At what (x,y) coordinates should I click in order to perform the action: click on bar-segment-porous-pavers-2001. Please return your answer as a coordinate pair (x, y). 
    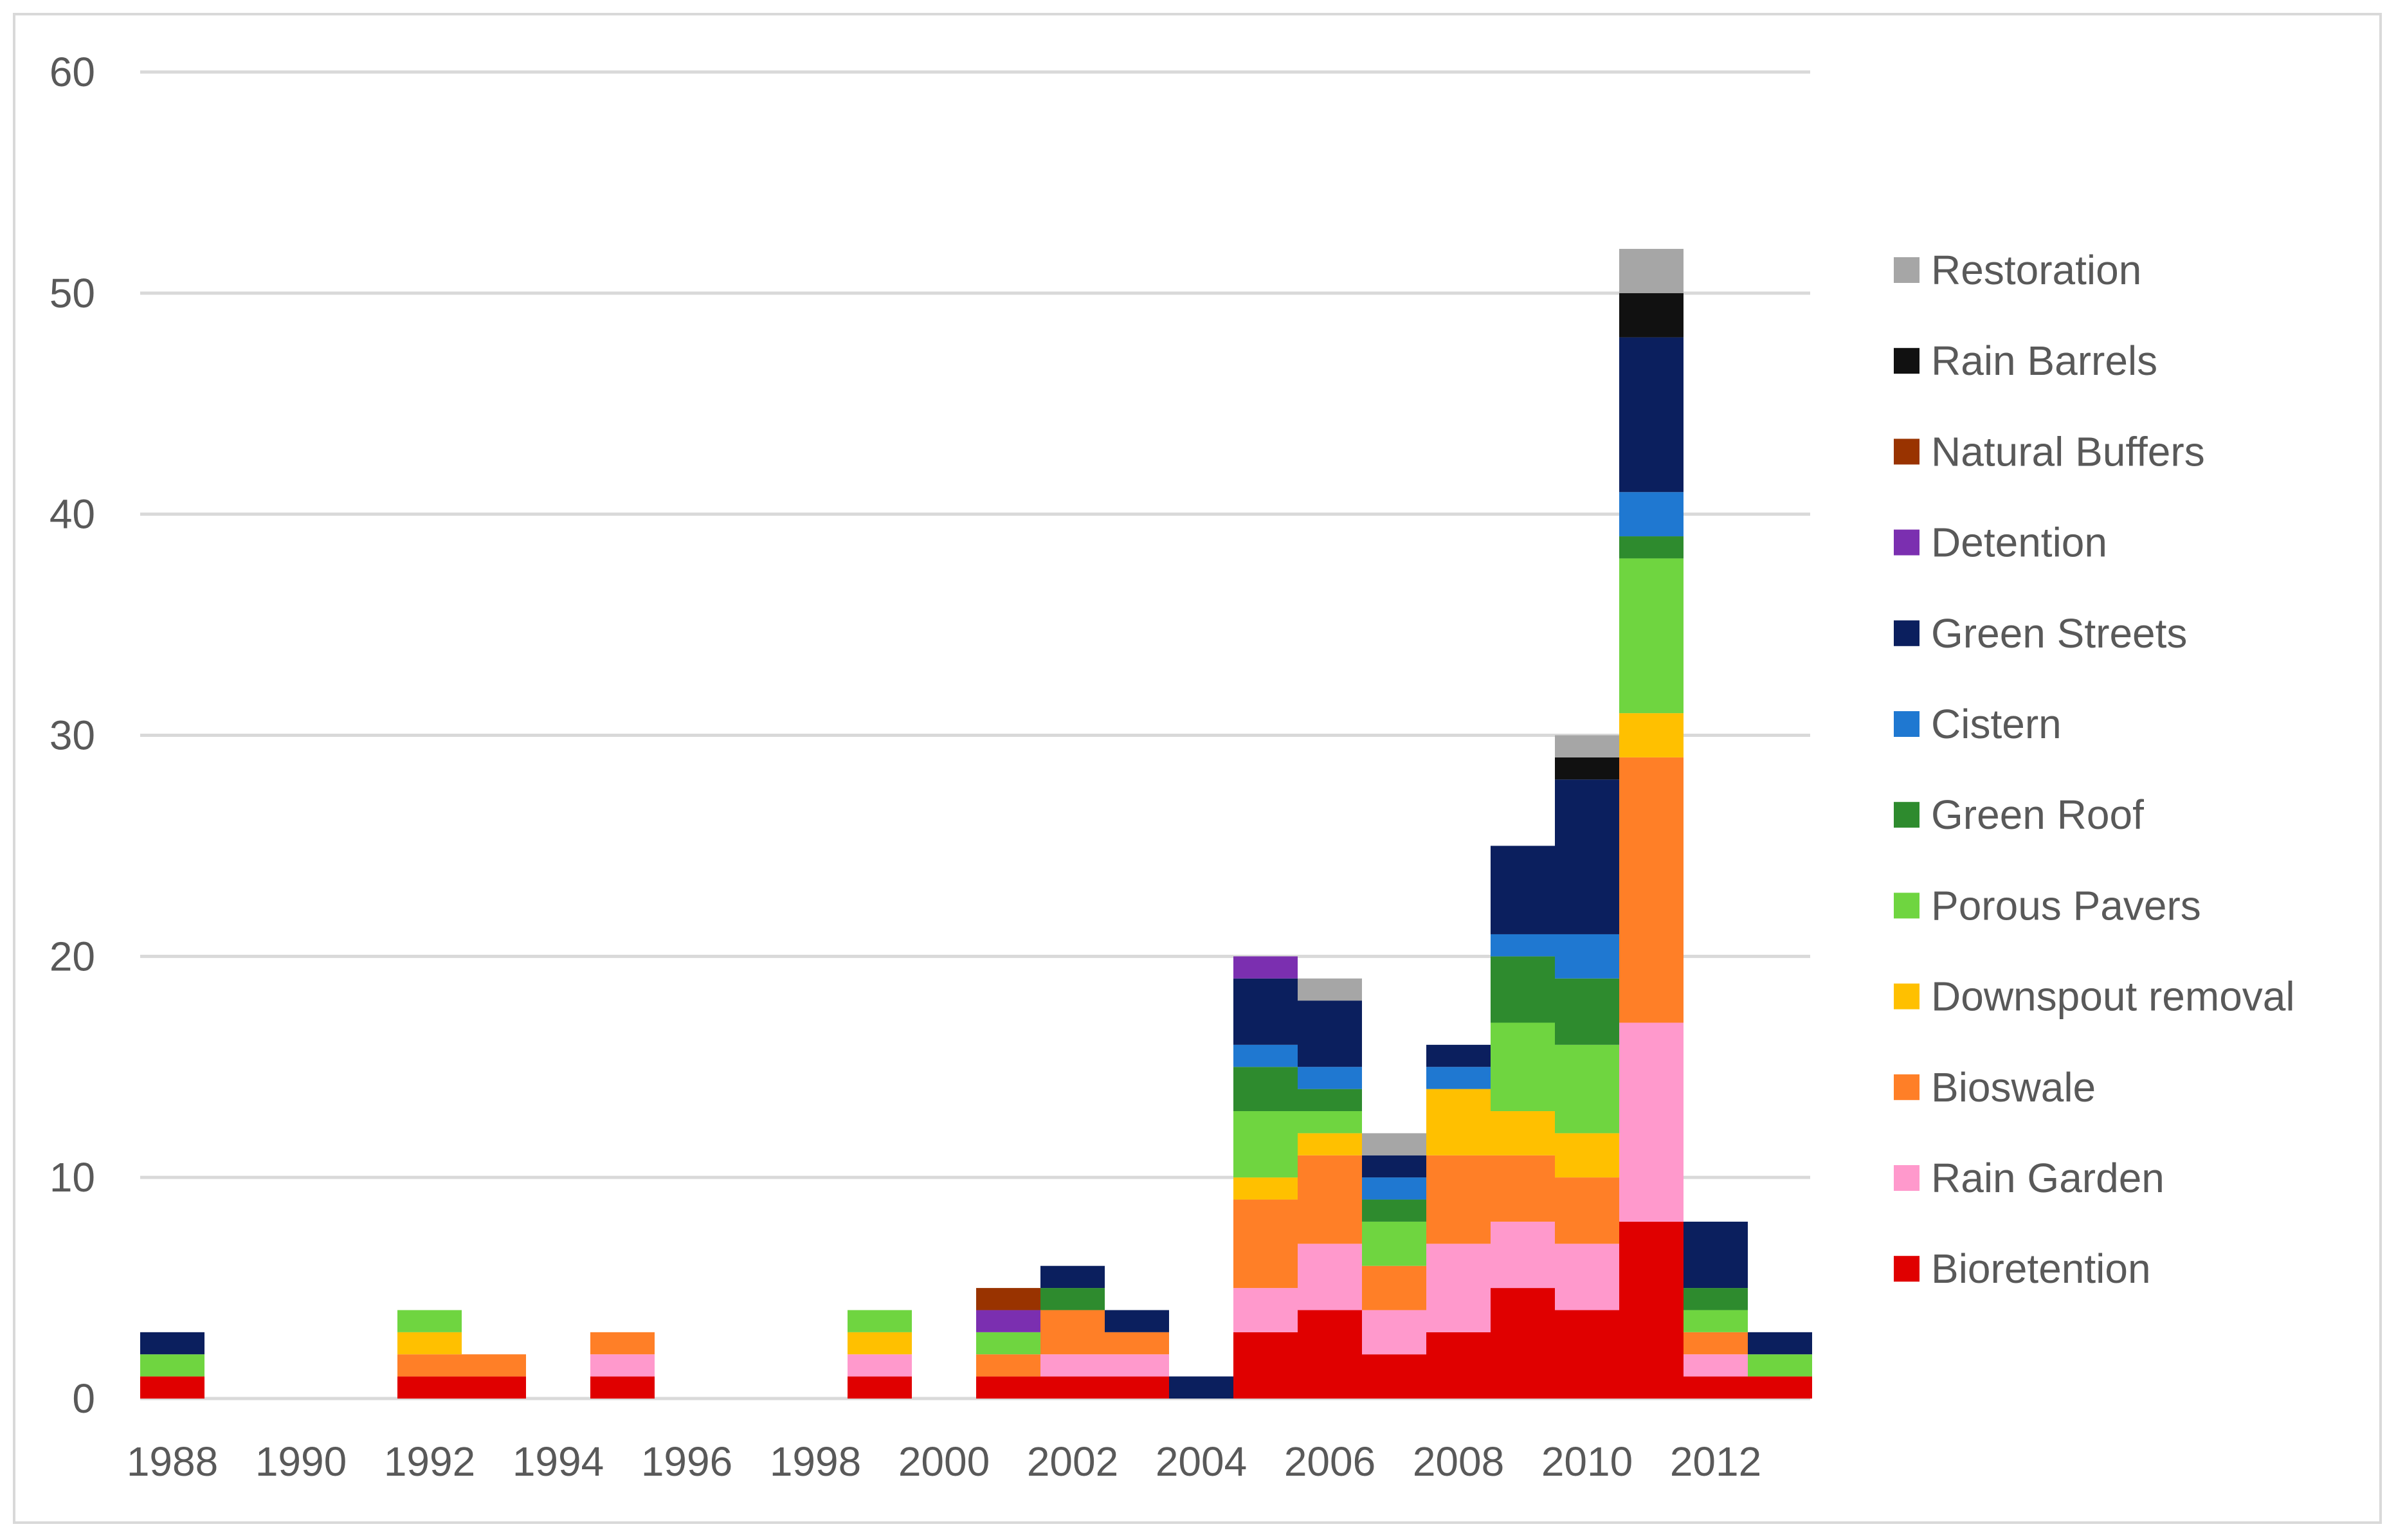
    Looking at the image, I should click on (1008, 1343).